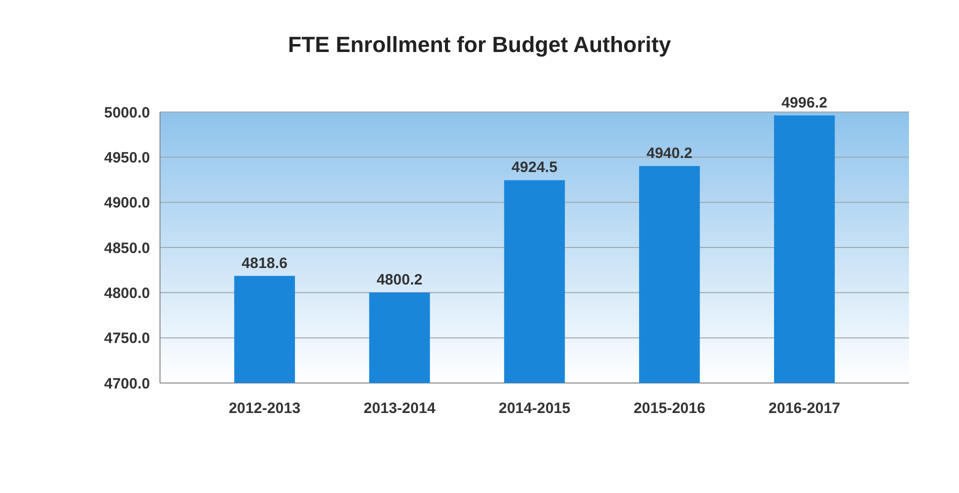 Image resolution: width=959 pixels, height=493 pixels. What do you see at coordinates (265, 263) in the screenshot?
I see `data-label: 4818.6` at bounding box center [265, 263].